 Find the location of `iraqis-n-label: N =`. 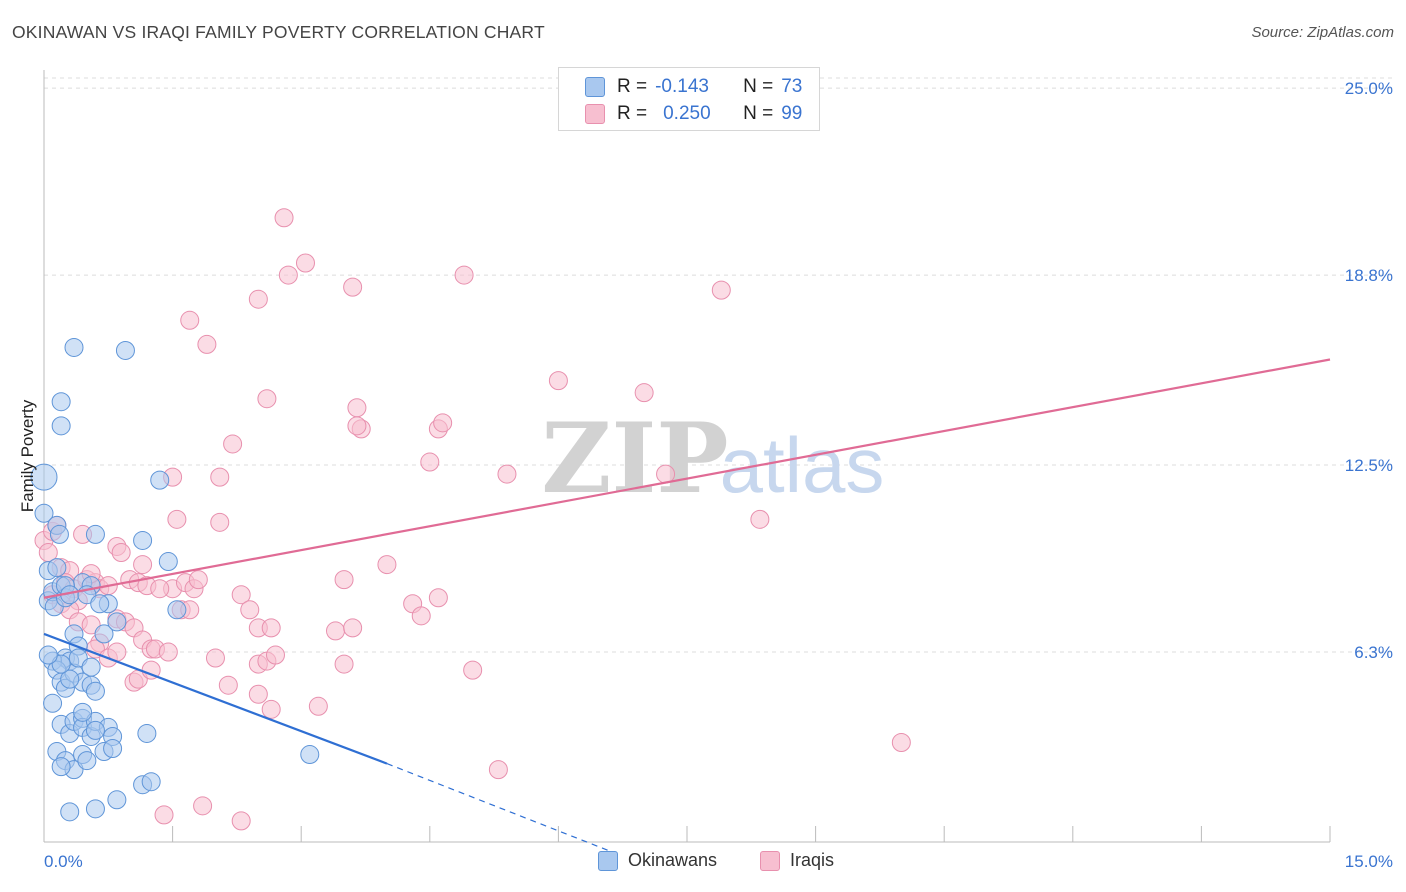

iraqis-n-label: N = is located at coordinates (758, 113).